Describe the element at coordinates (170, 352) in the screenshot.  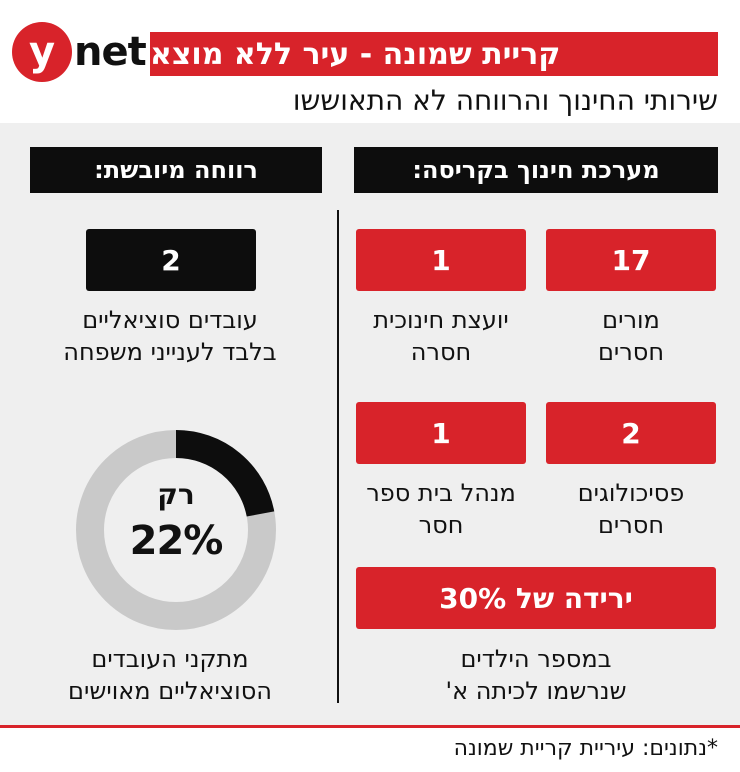
I see `social-workers-label-line2: בלבד לענייני משפחה` at that location.